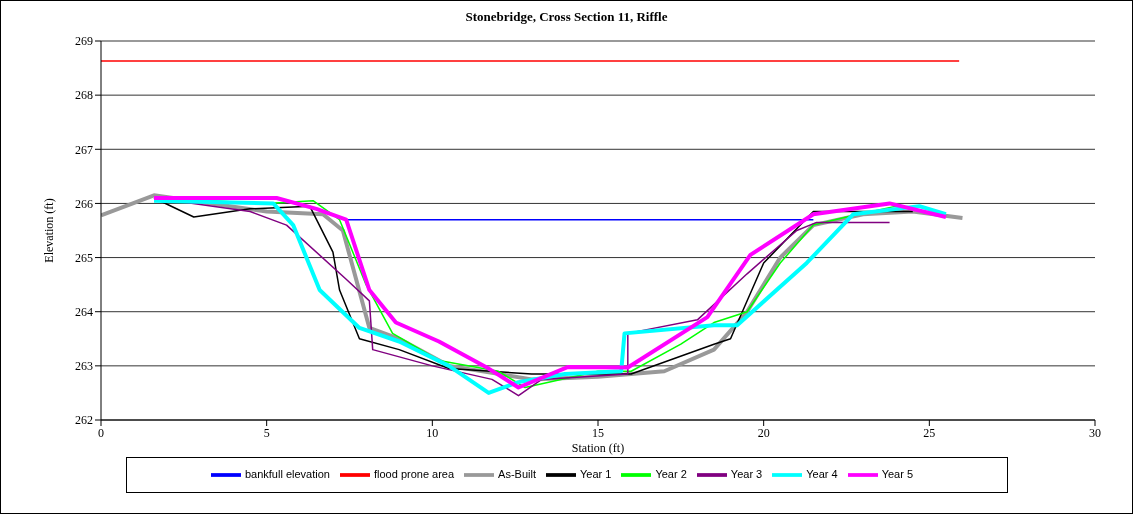  I want to click on x-tick-label: 0, so click(101, 432).